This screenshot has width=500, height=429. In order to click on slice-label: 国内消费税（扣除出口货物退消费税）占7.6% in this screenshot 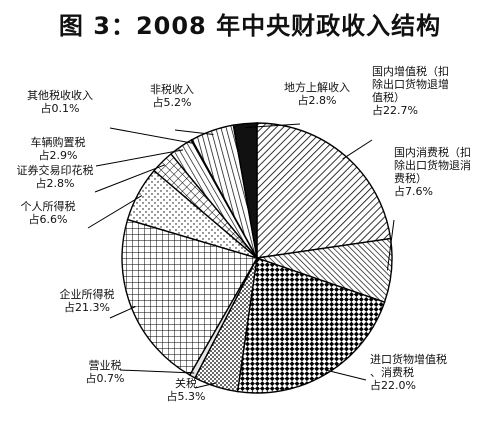, I will do `click(432, 171)`.